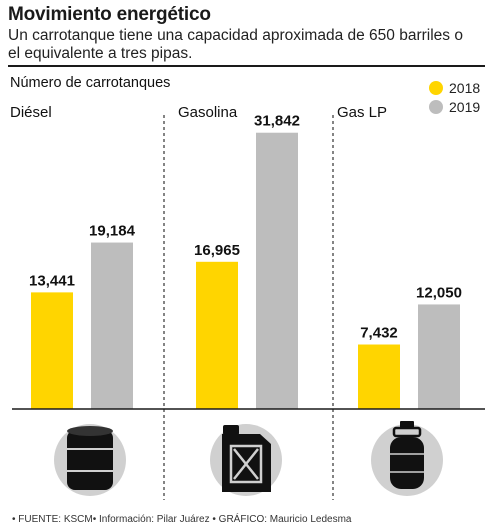 The height and width of the screenshot is (530, 500). I want to click on value-label-diesel-2019: 19,184, so click(112, 231).